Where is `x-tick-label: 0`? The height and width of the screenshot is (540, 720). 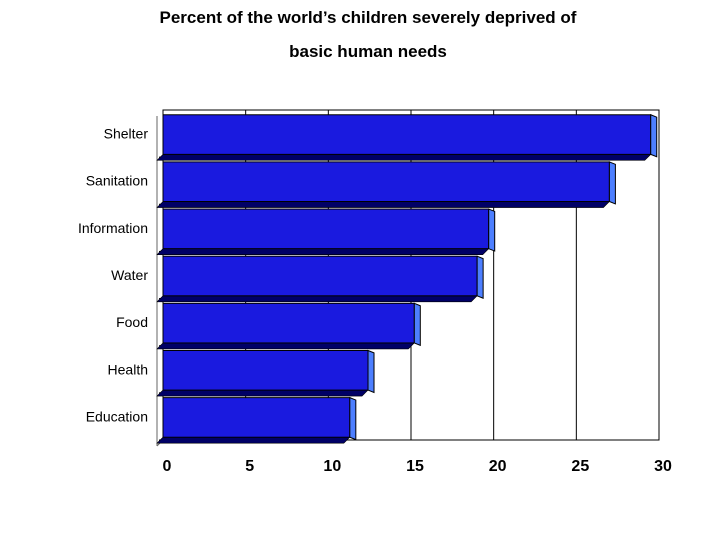 x-tick-label: 0 is located at coordinates (167, 466).